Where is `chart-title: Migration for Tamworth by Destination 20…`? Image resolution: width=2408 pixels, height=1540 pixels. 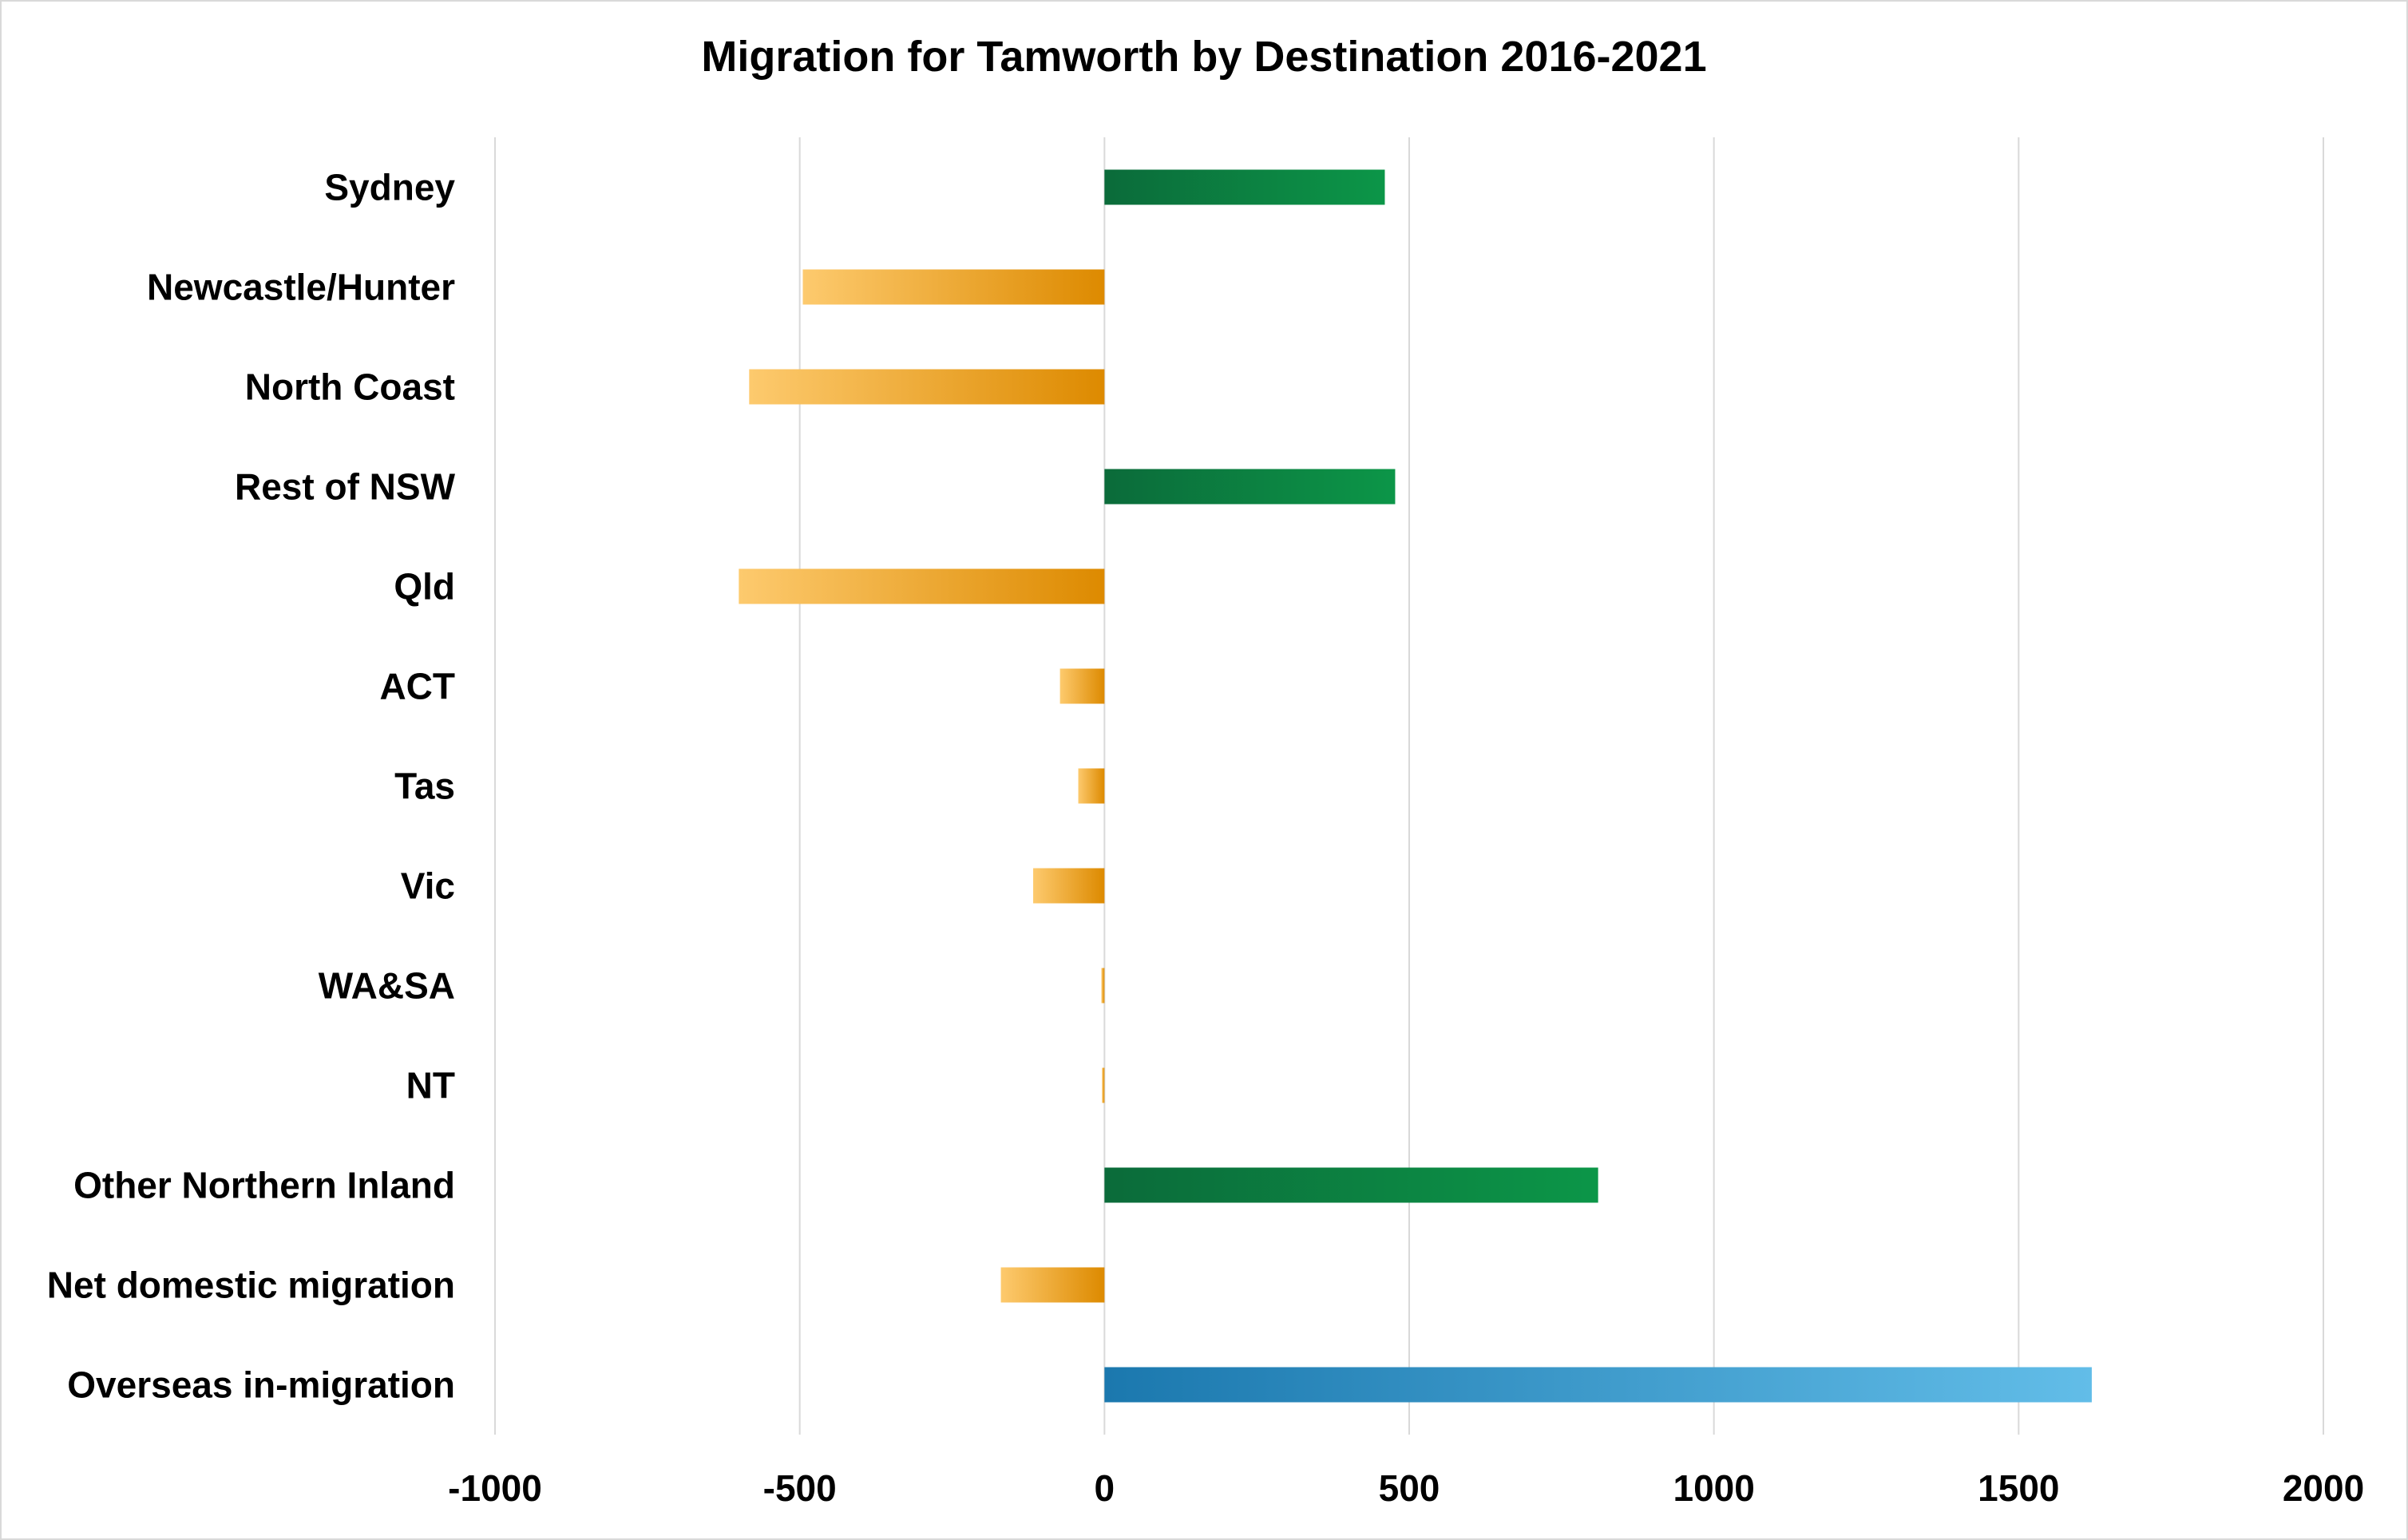 chart-title: Migration for Tamworth by Destination 20… is located at coordinates (1204, 57).